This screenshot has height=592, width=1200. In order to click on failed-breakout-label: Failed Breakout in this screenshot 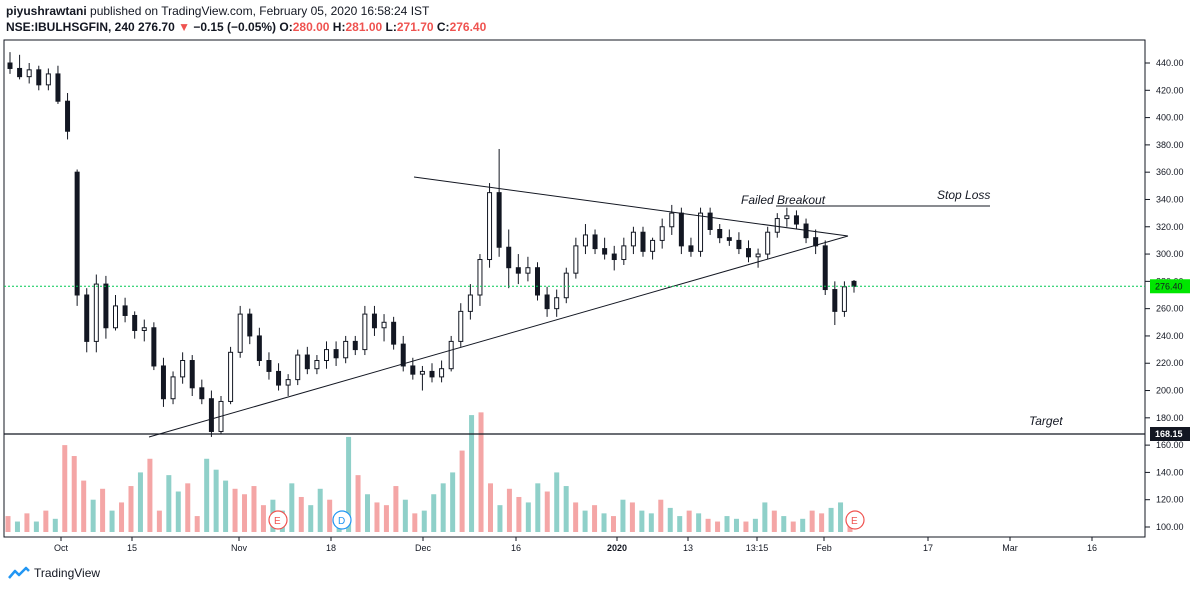, I will do `click(783, 200)`.